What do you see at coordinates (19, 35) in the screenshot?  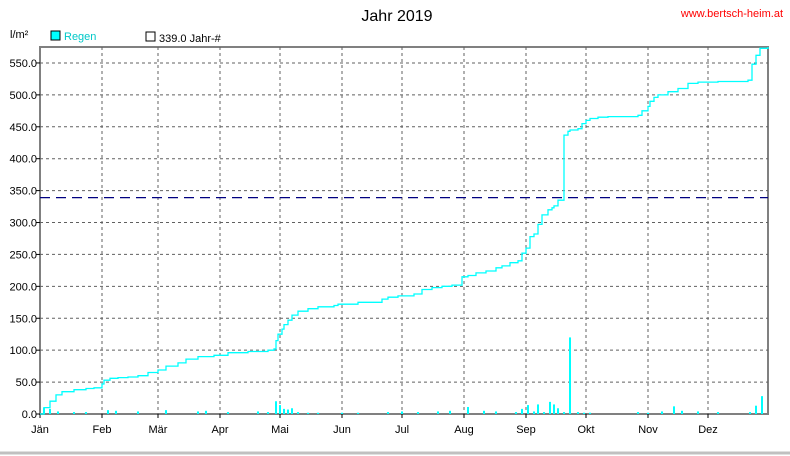 I see `unit-label: l/m²` at bounding box center [19, 35].